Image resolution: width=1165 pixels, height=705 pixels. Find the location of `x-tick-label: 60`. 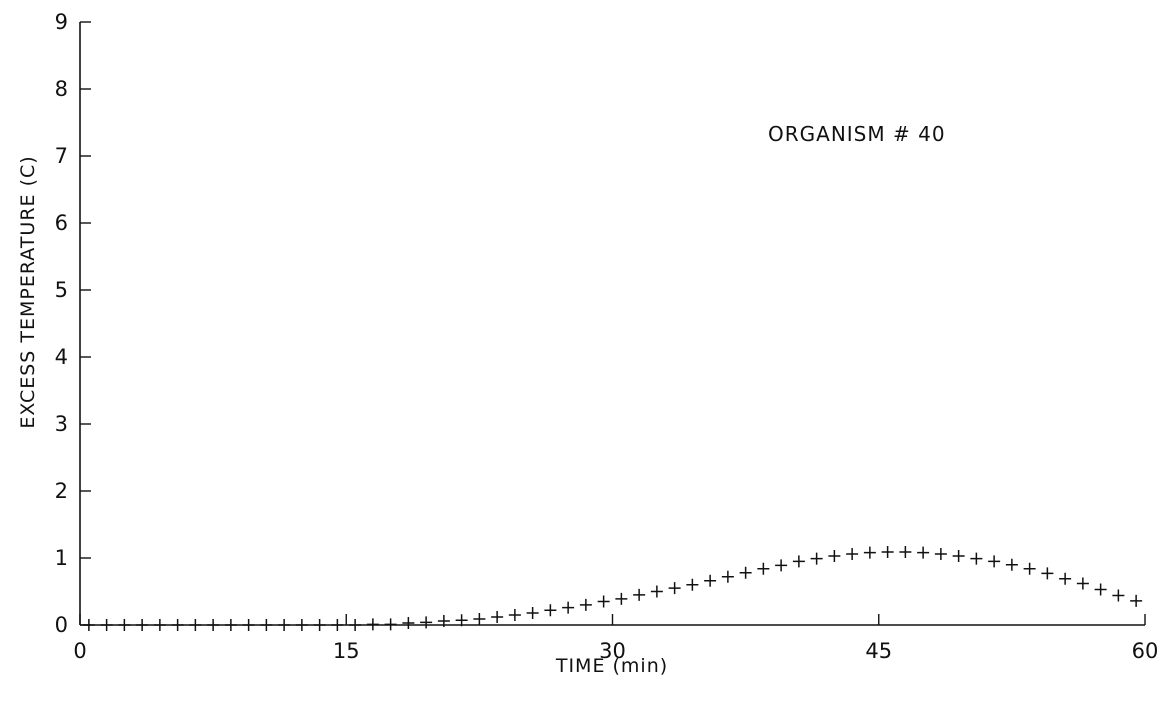

x-tick-label: 60 is located at coordinates (1145, 651).